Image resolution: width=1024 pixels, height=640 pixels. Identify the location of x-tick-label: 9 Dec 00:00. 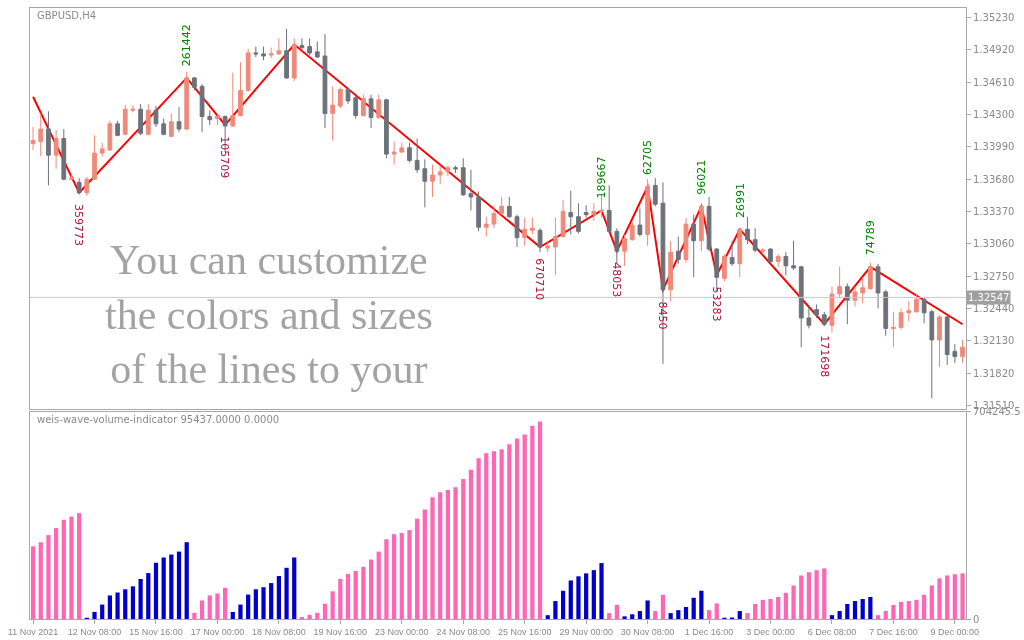
(955, 631).